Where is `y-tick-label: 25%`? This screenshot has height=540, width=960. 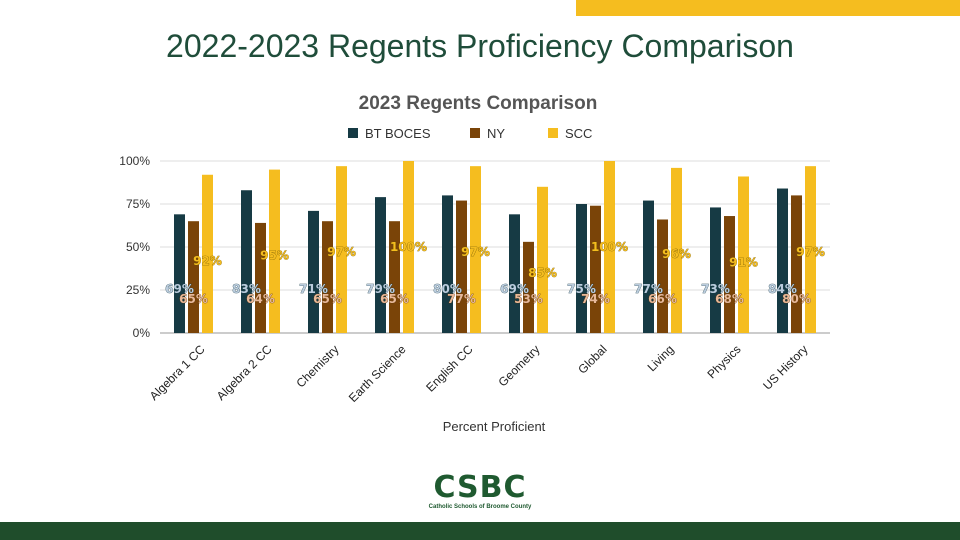 y-tick-label: 25% is located at coordinates (138, 290).